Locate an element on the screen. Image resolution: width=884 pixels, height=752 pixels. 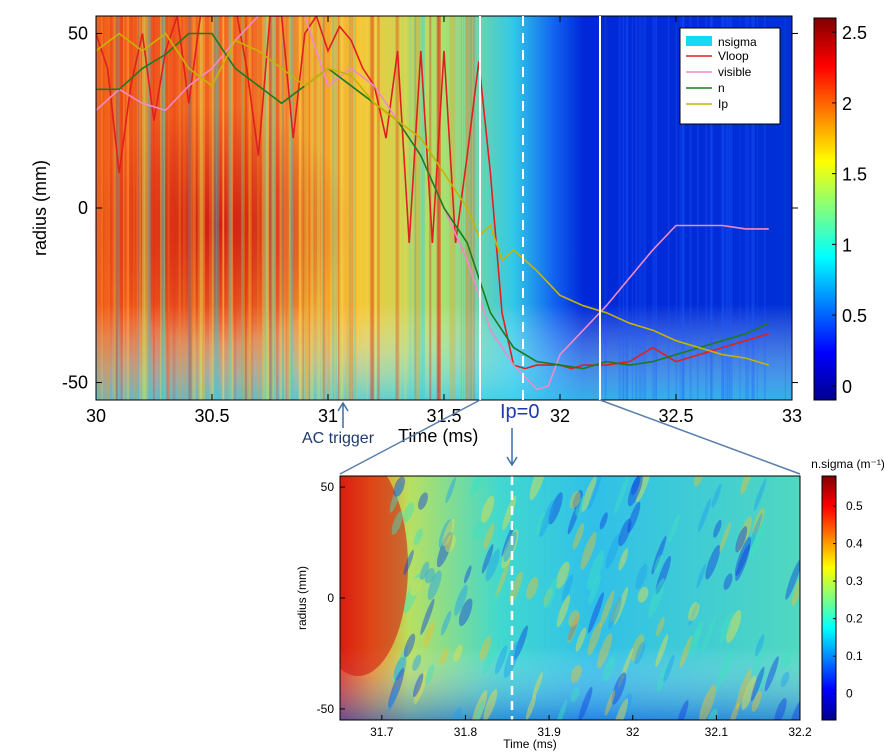
ac-trigger-label: AC trigger is located at coordinates (338, 438).